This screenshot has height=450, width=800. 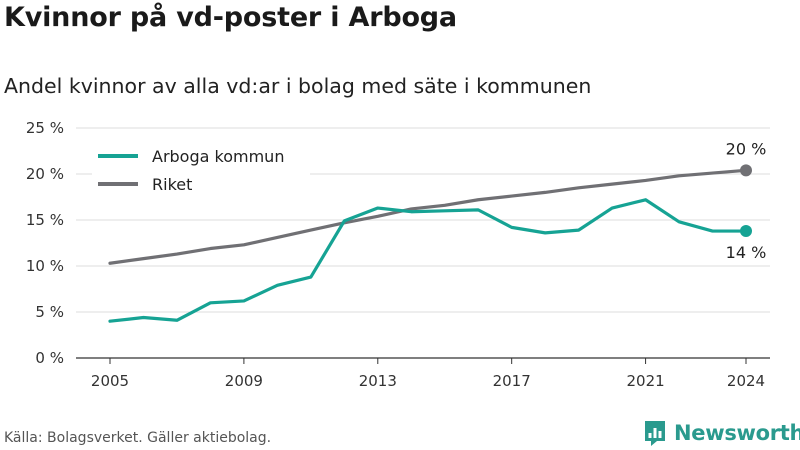 What do you see at coordinates (655, 433) in the screenshot?
I see `chart-logo-icon` at bounding box center [655, 433].